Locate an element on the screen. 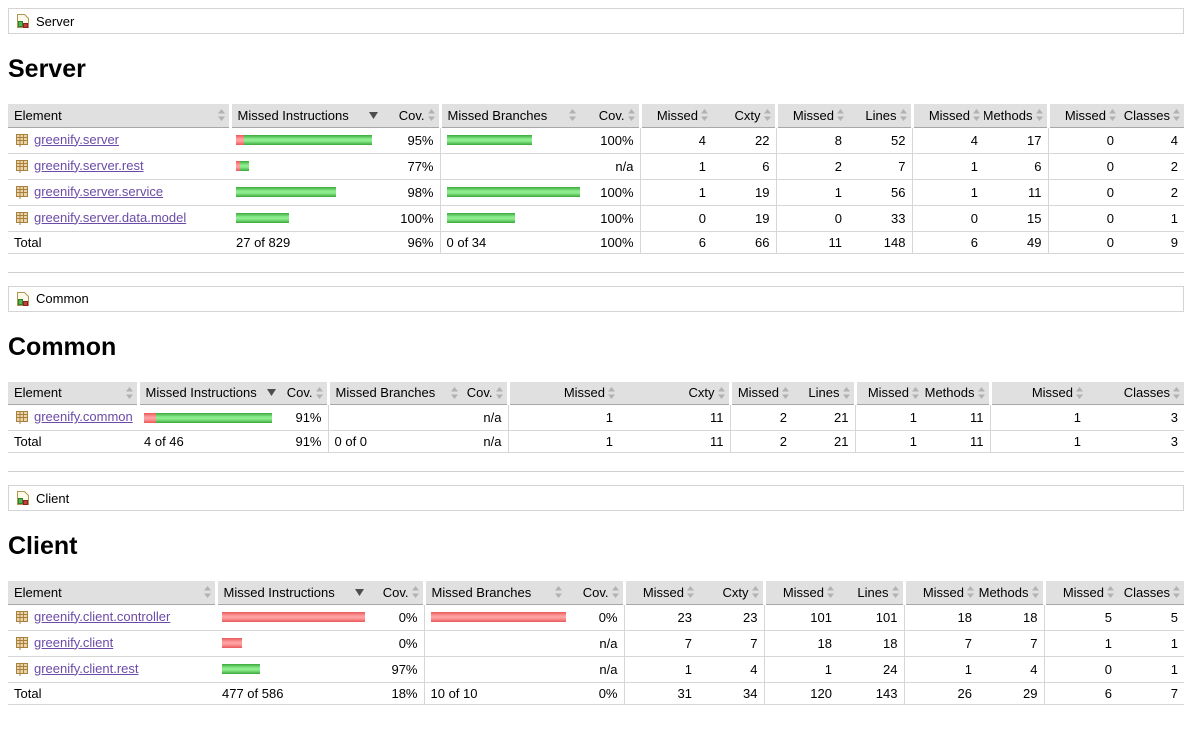  metric-value: 6 is located at coordinates (744, 166).